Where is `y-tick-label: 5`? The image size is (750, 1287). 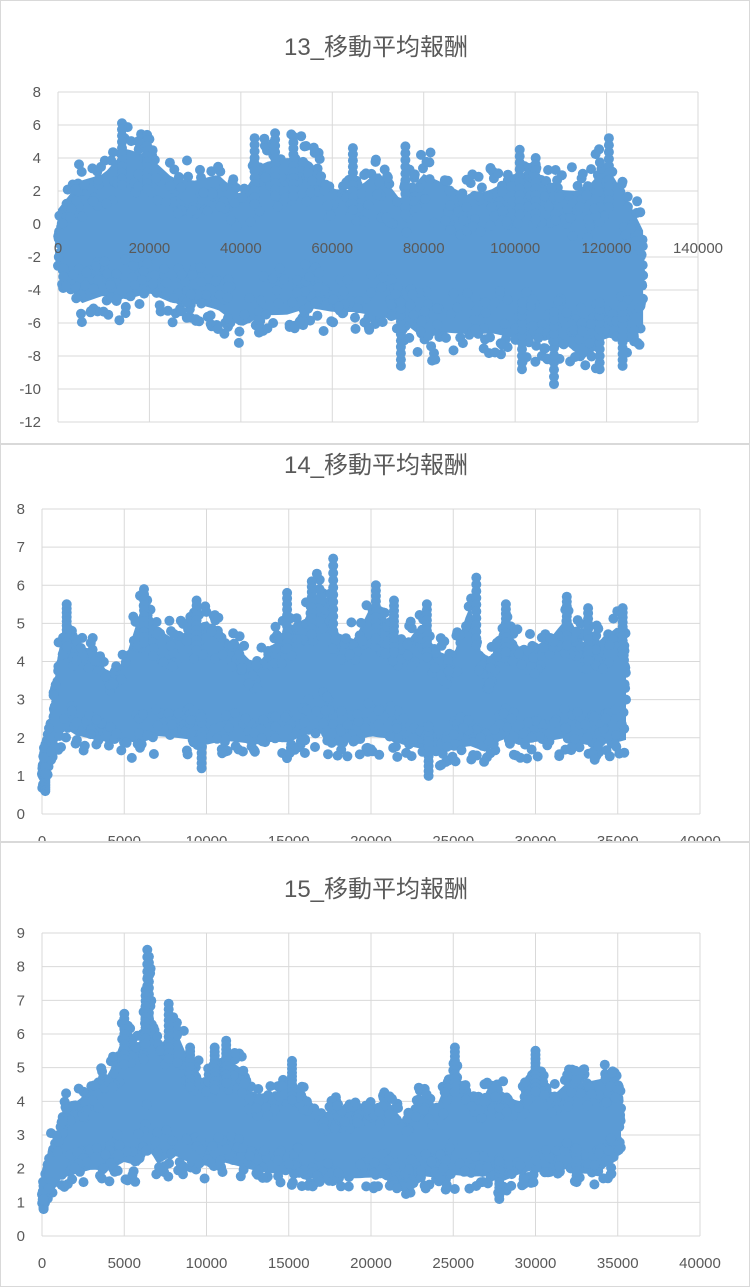
y-tick-label: 5 is located at coordinates (21, 623).